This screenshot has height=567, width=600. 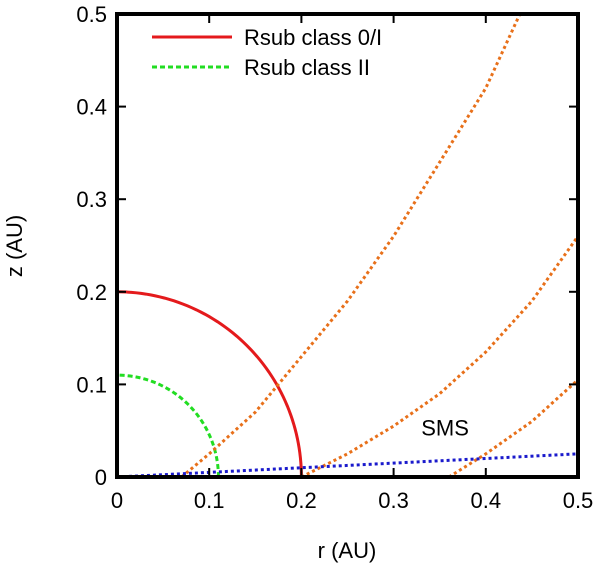 What do you see at coordinates (267, 52) in the screenshot?
I see `legend: Rsub class 0/I Rsub class II` at bounding box center [267, 52].